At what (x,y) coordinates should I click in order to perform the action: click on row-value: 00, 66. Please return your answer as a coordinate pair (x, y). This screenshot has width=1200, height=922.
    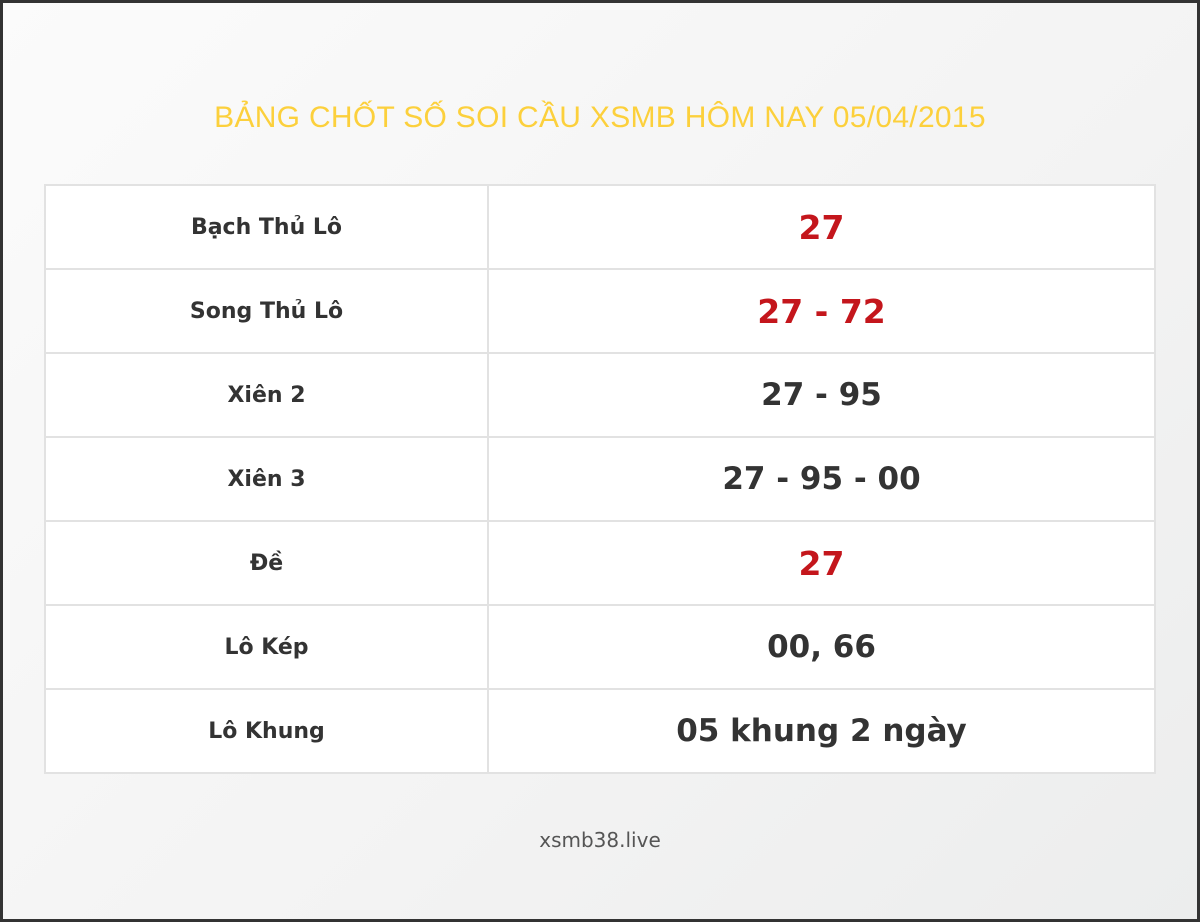
    Looking at the image, I should click on (821, 647).